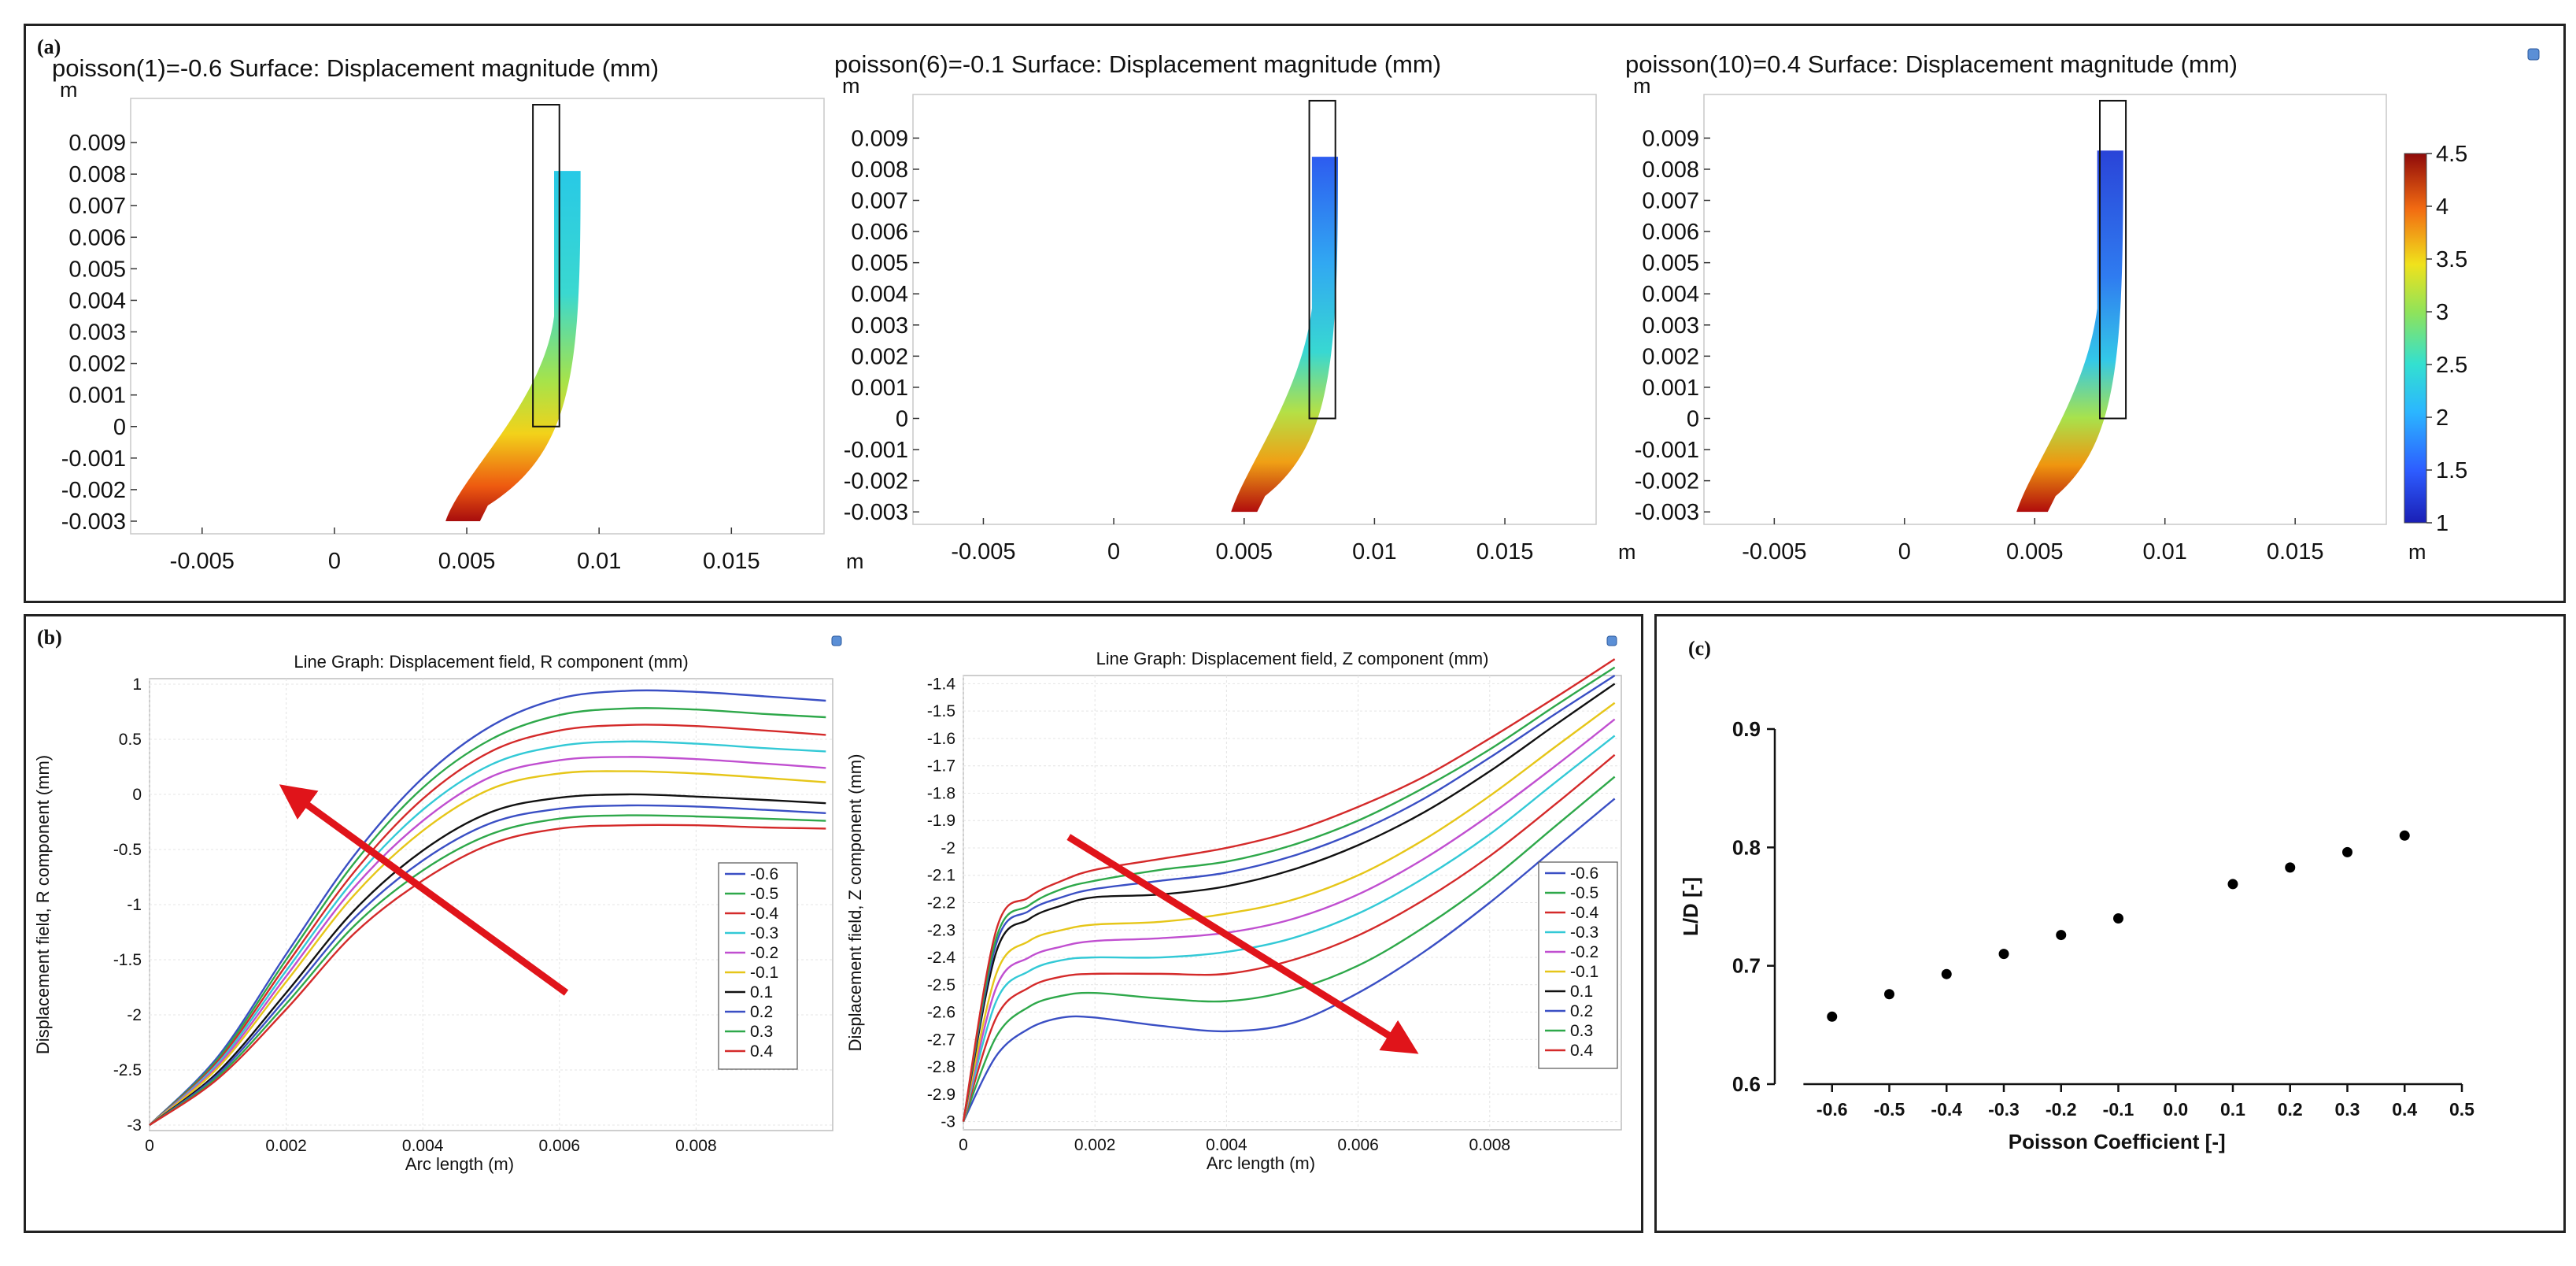 The height and width of the screenshot is (1266, 2576). I want to click on x-tick-label: 0.1, so click(2232, 1109).